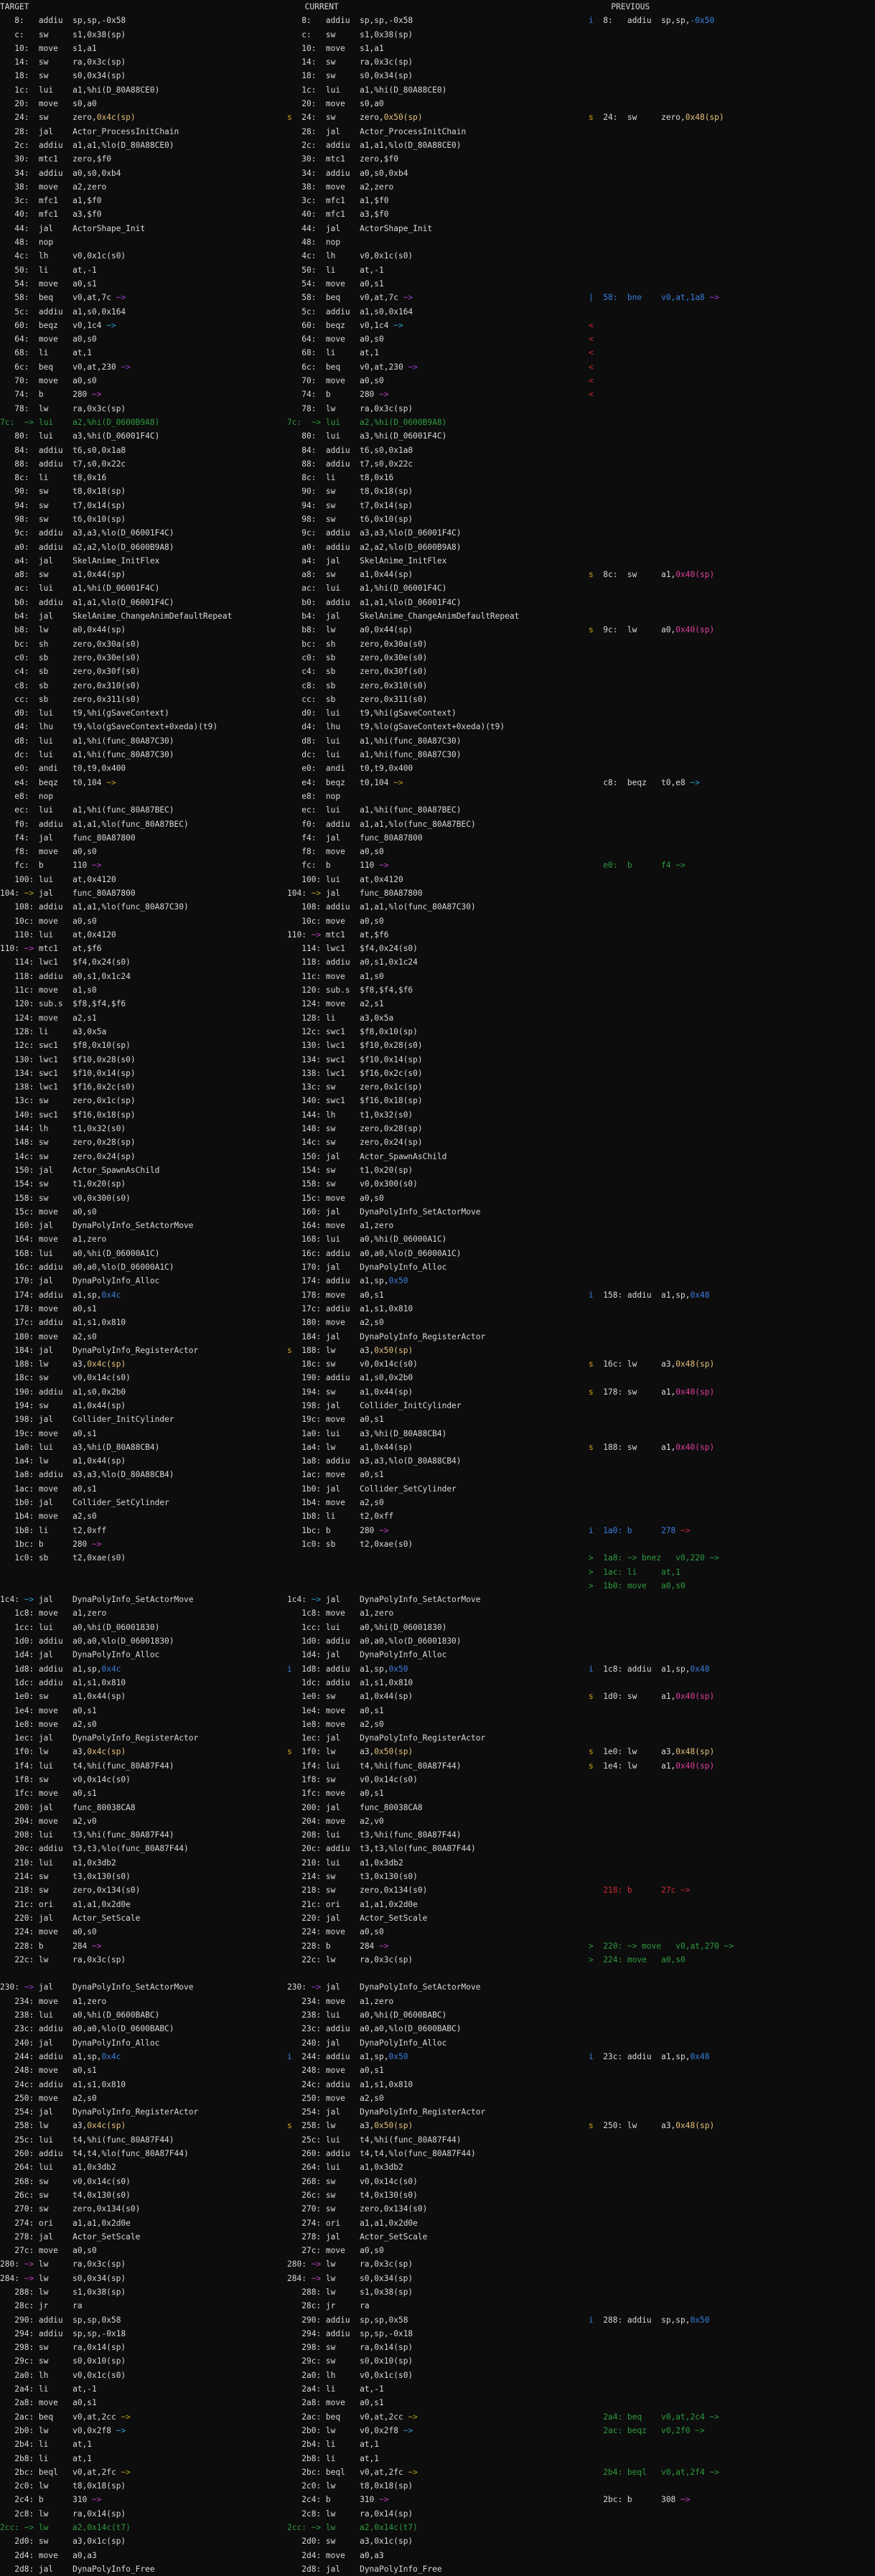 The height and width of the screenshot is (2576, 875). What do you see at coordinates (104, 1226) in the screenshot?
I see `diff-row: 160: jal DynaPolyInfo_SetActorMove` at bounding box center [104, 1226].